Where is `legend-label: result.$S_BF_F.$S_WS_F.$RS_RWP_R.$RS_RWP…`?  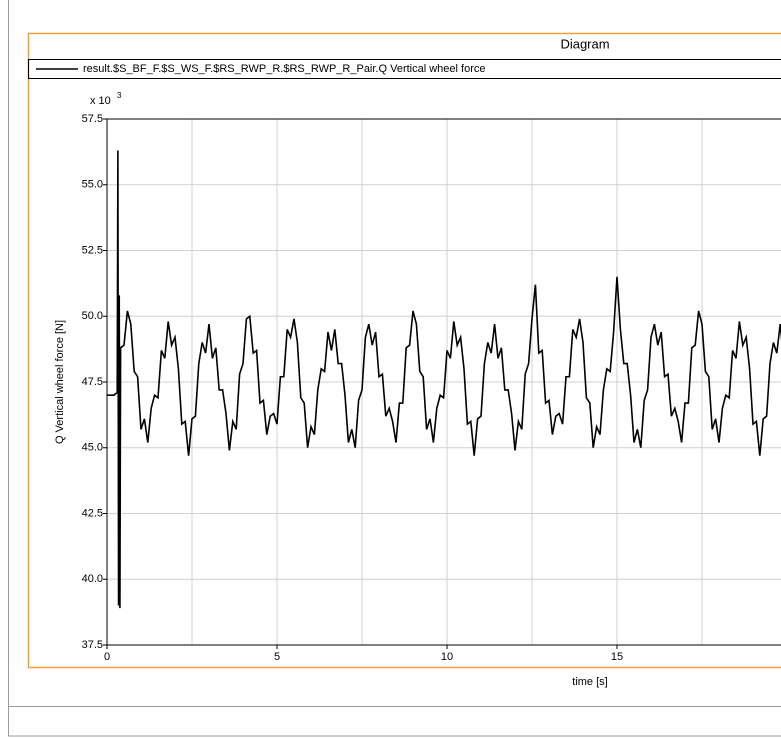
legend-label: result.$S_BF_F.$S_WS_F.$RS_RWP_R.$RS_RWP… is located at coordinates (284, 69).